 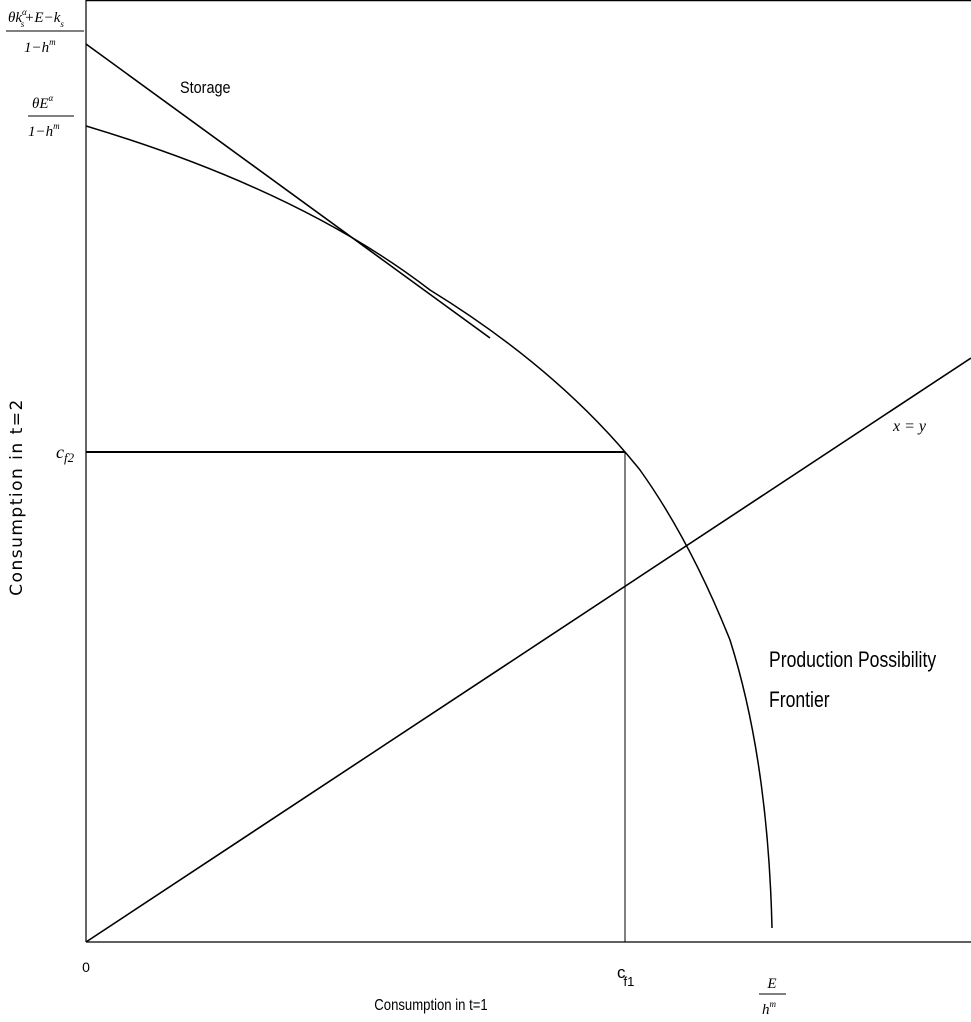 What do you see at coordinates (36, 48) in the screenshot?
I see `storage-intercept-denominator: 1−h` at bounding box center [36, 48].